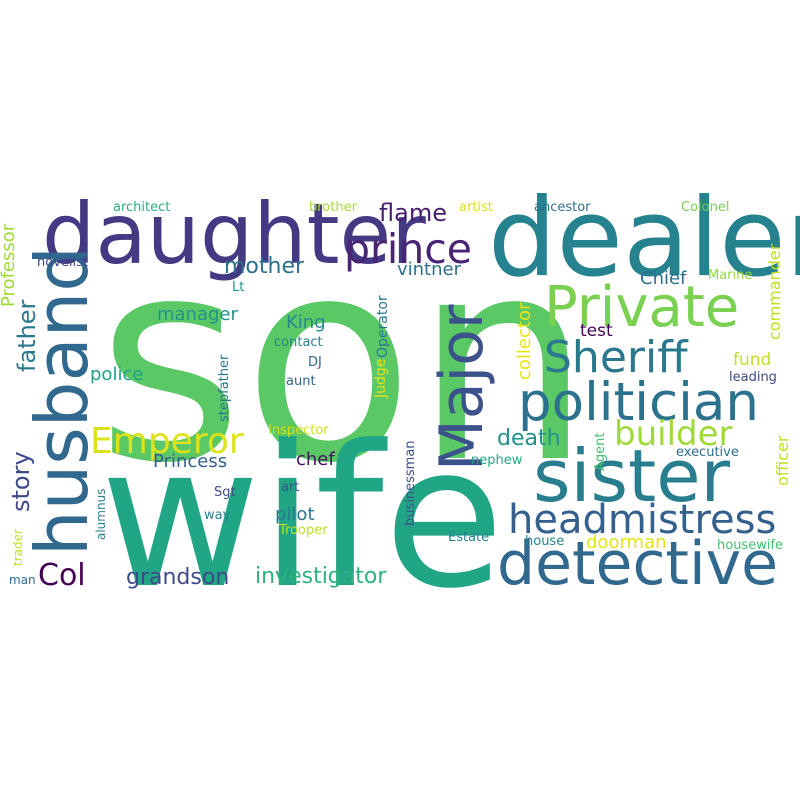  Describe the element at coordinates (117, 374) in the screenshot. I see `word-police: police` at that location.